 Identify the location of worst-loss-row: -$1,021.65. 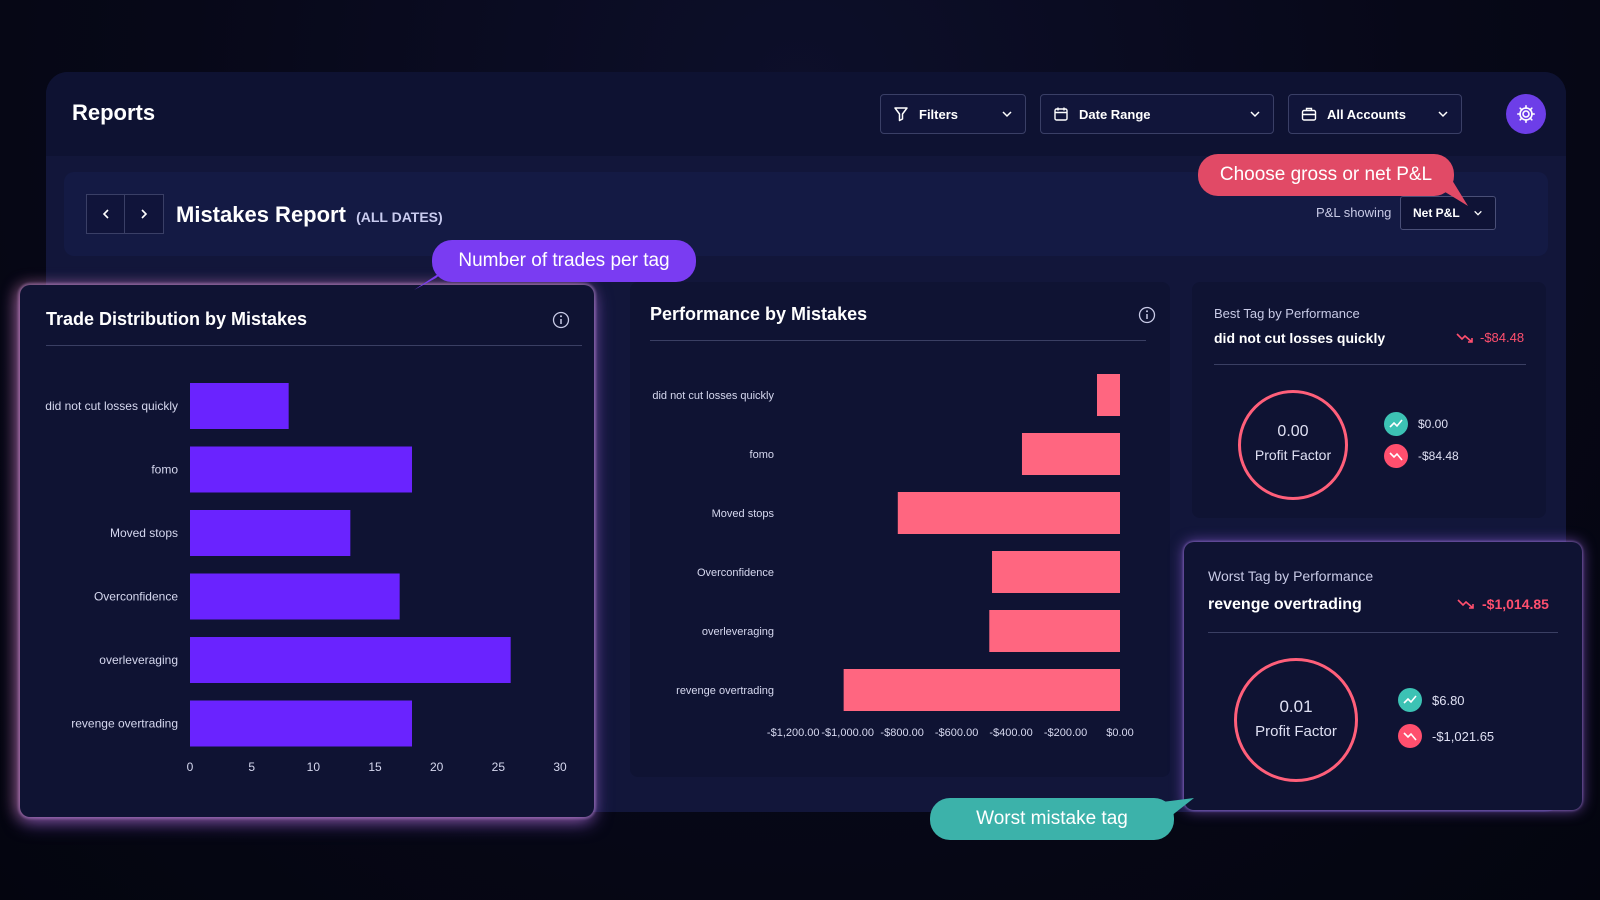
(1446, 736).